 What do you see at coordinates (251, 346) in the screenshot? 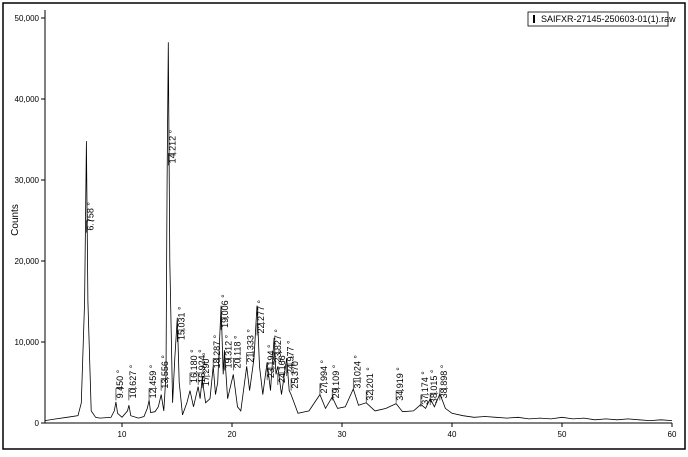
I see `annotation-label: 21.333 °` at bounding box center [251, 346].